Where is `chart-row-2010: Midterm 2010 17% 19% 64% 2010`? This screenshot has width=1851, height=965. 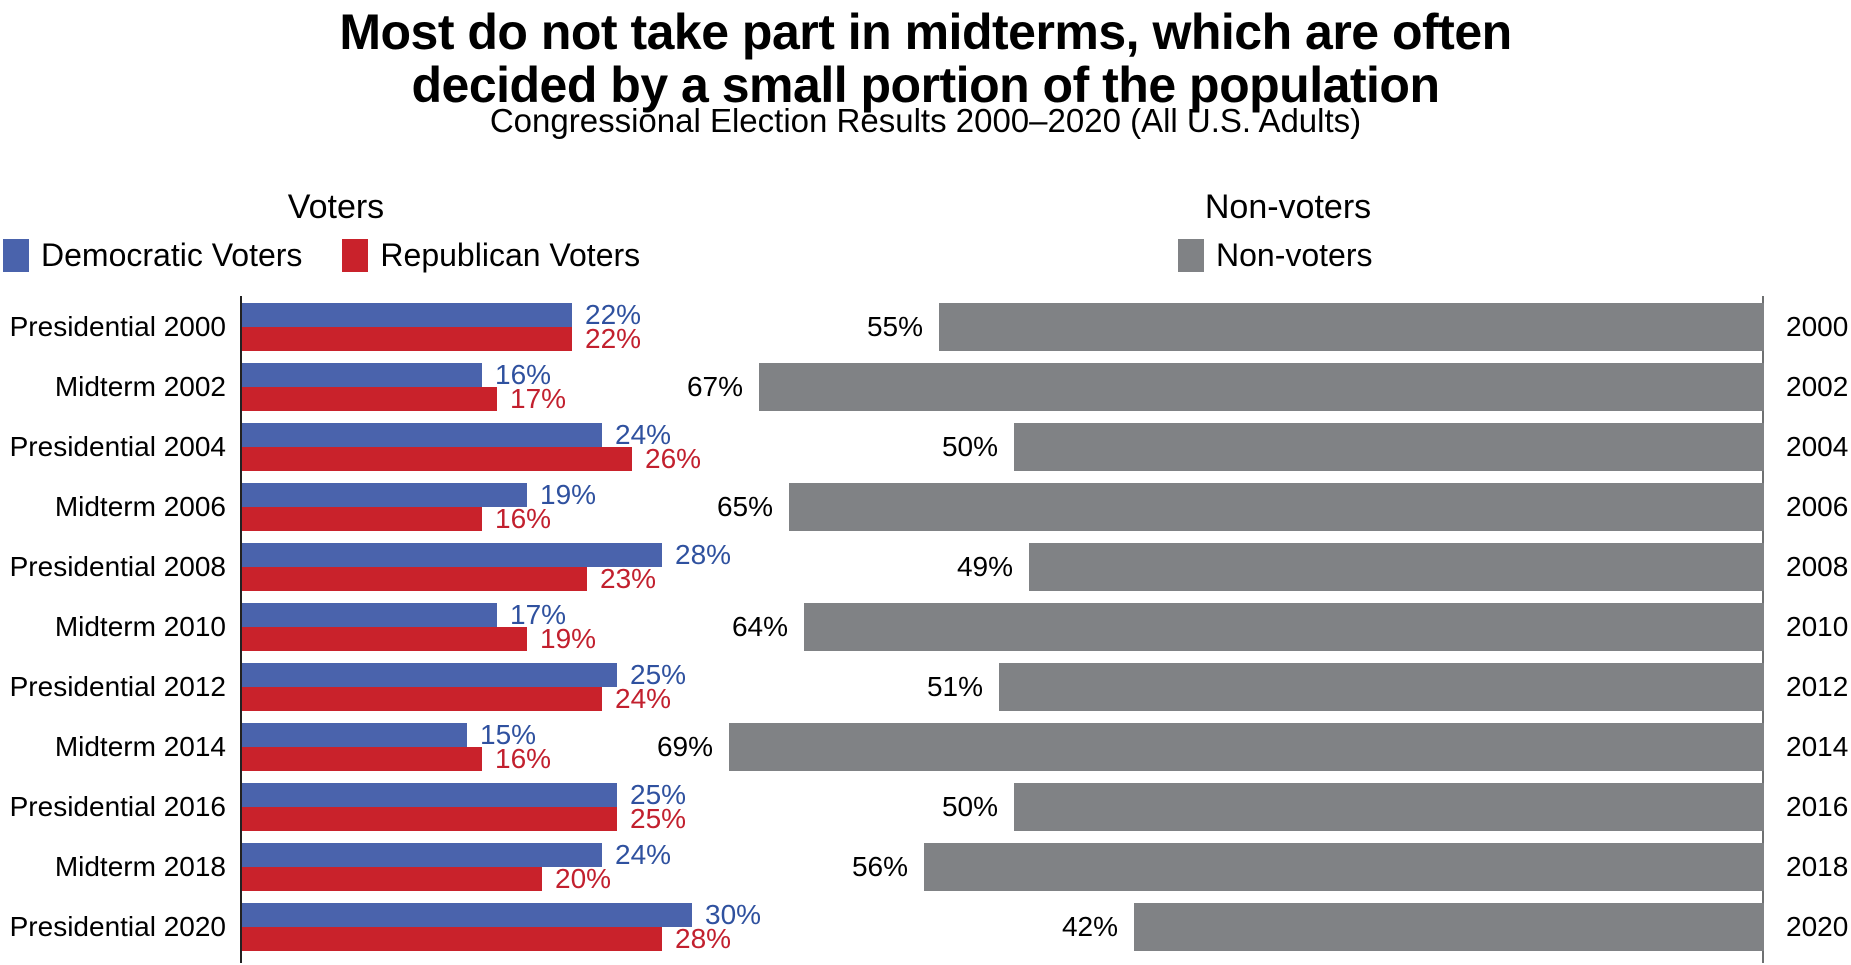 chart-row-2010: Midterm 2010 17% 19% 64% 2010 is located at coordinates (925, 631).